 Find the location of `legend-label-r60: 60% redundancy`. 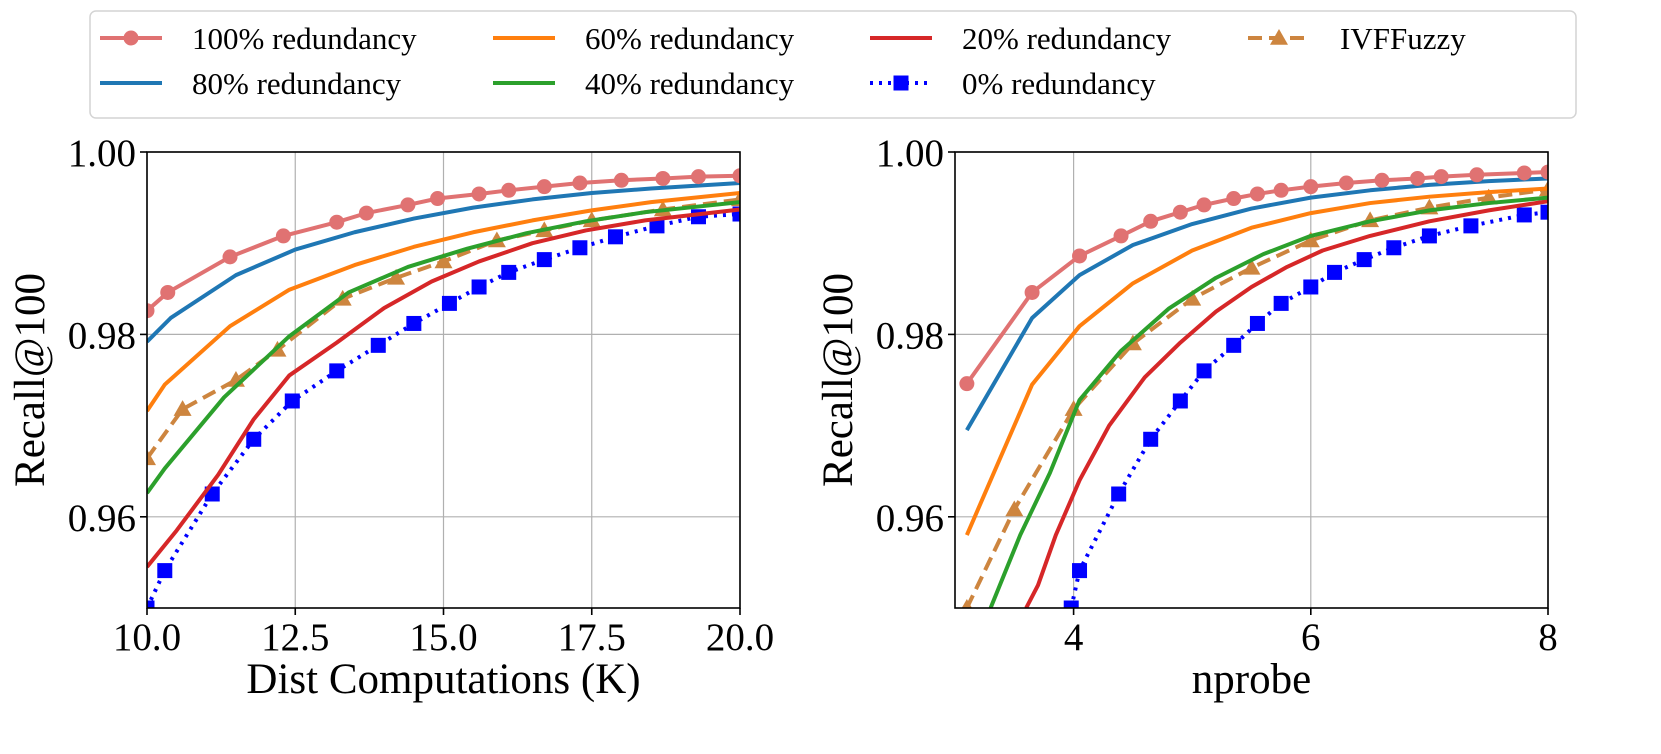

legend-label-r60: 60% redundancy is located at coordinates (690, 38).